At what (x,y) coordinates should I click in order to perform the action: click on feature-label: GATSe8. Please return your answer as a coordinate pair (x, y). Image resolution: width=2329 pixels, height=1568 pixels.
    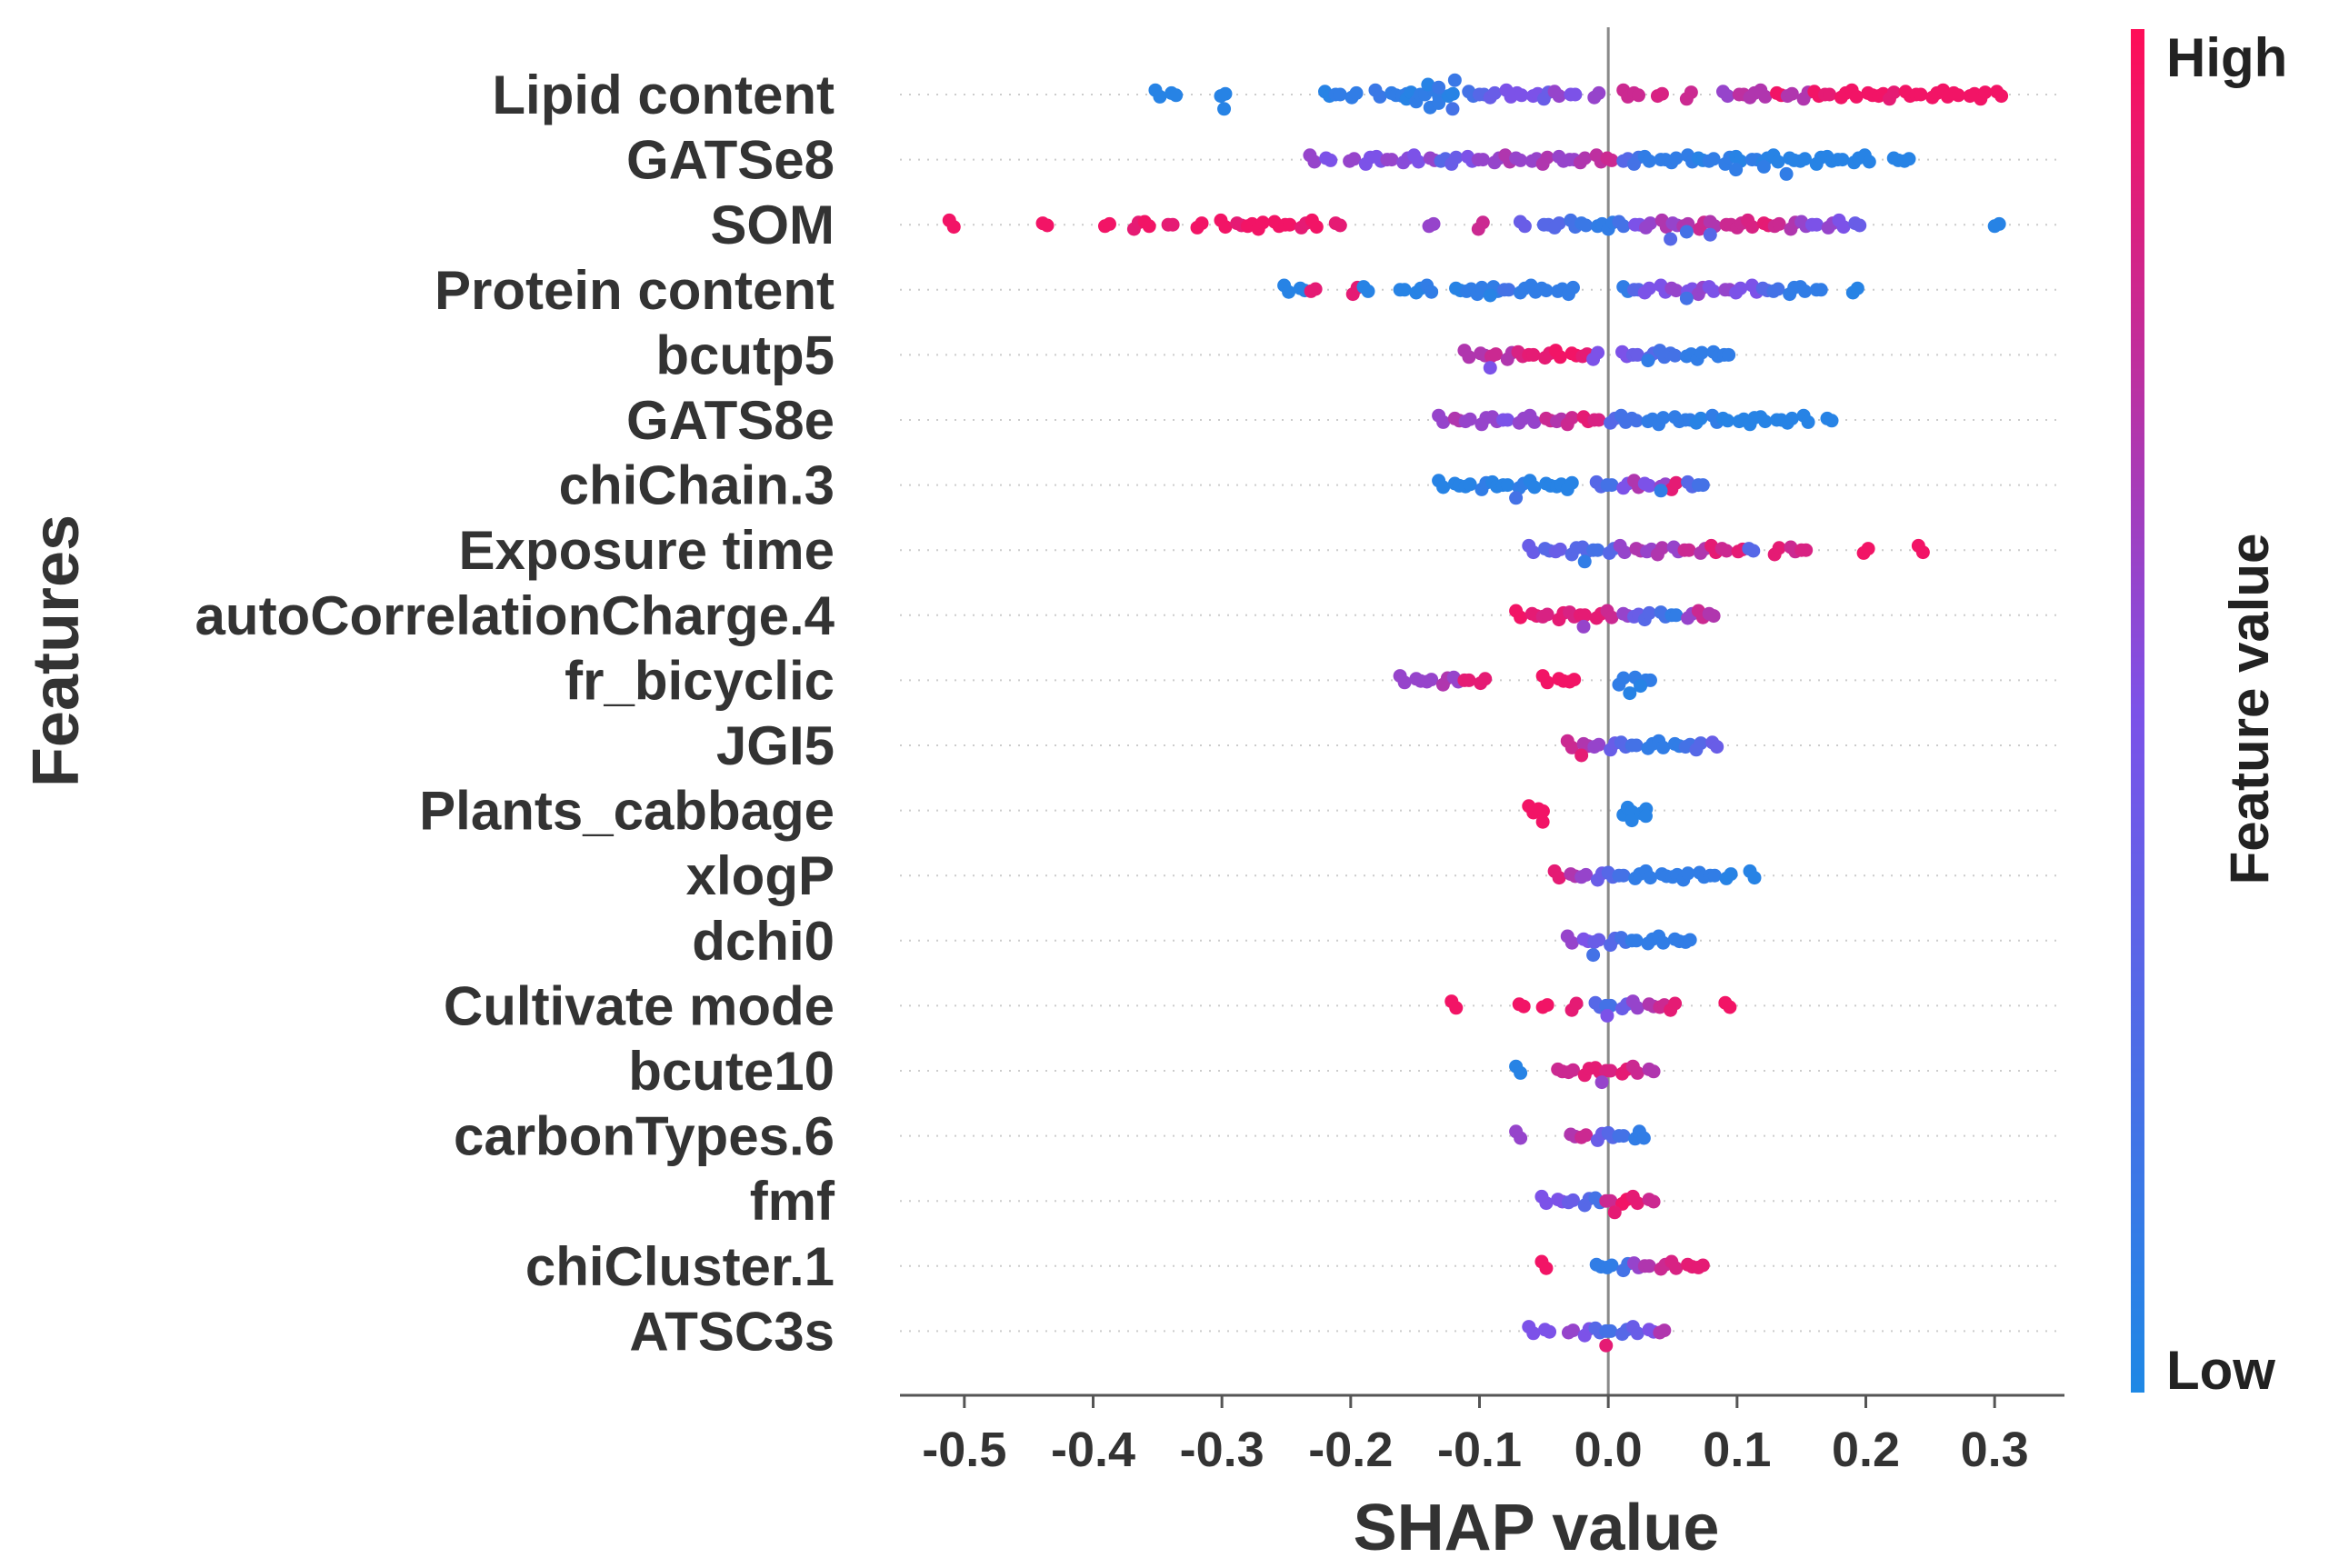
    Looking at the image, I should click on (730, 161).